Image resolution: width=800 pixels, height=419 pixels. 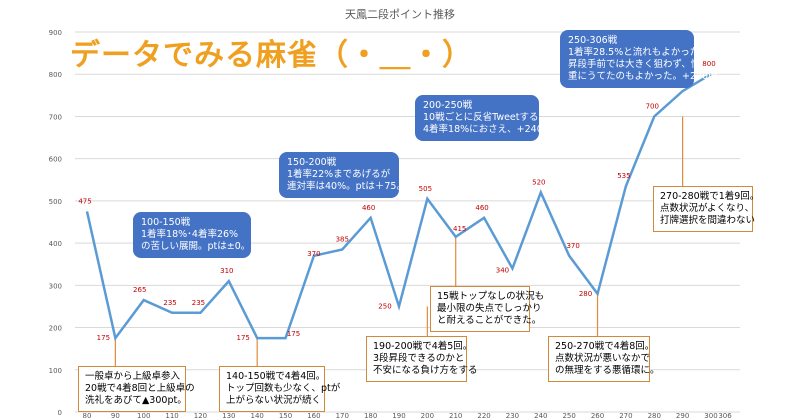 I want to click on x-tick-label: 280, so click(x=654, y=415).